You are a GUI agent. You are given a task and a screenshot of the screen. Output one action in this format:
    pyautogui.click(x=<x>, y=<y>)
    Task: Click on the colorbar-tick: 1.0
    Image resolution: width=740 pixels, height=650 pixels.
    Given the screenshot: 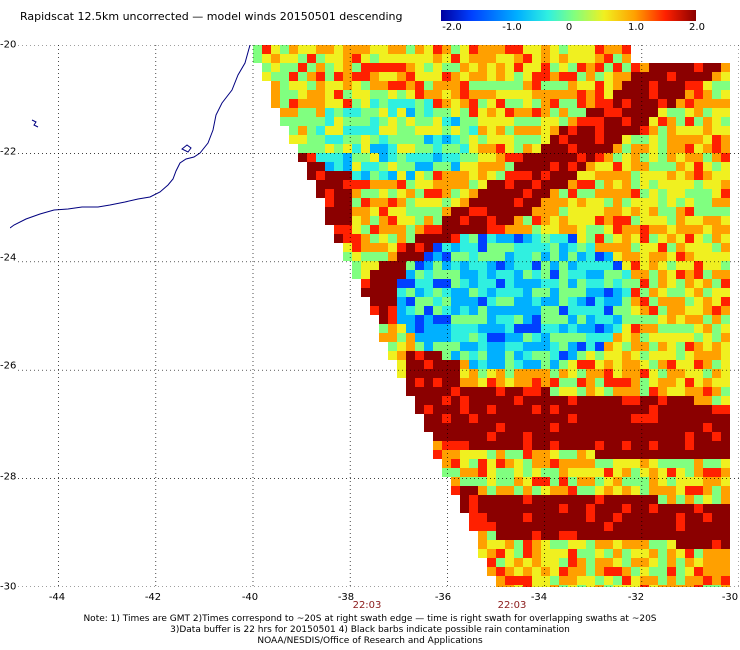 What is the action you would take?
    pyautogui.click(x=636, y=27)
    